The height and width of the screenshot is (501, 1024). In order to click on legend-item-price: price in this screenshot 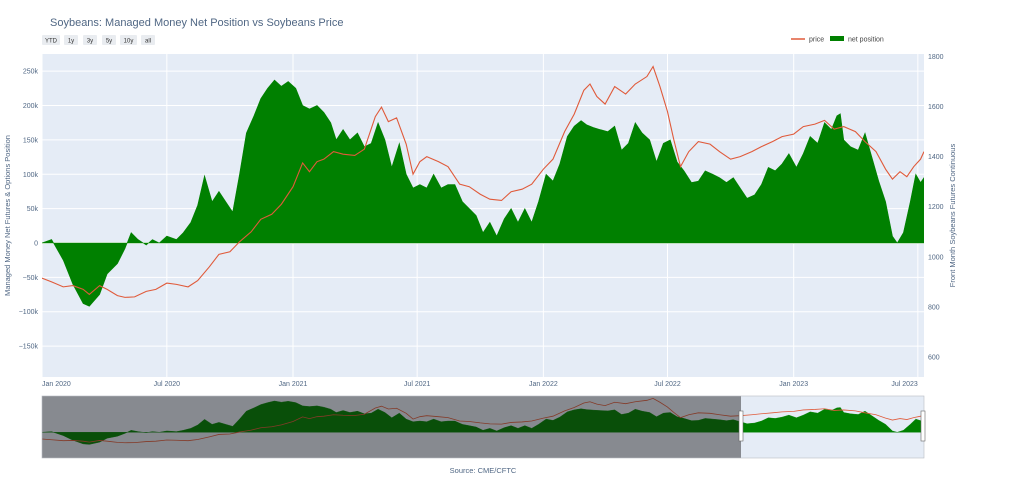, I will do `click(807, 40)`.